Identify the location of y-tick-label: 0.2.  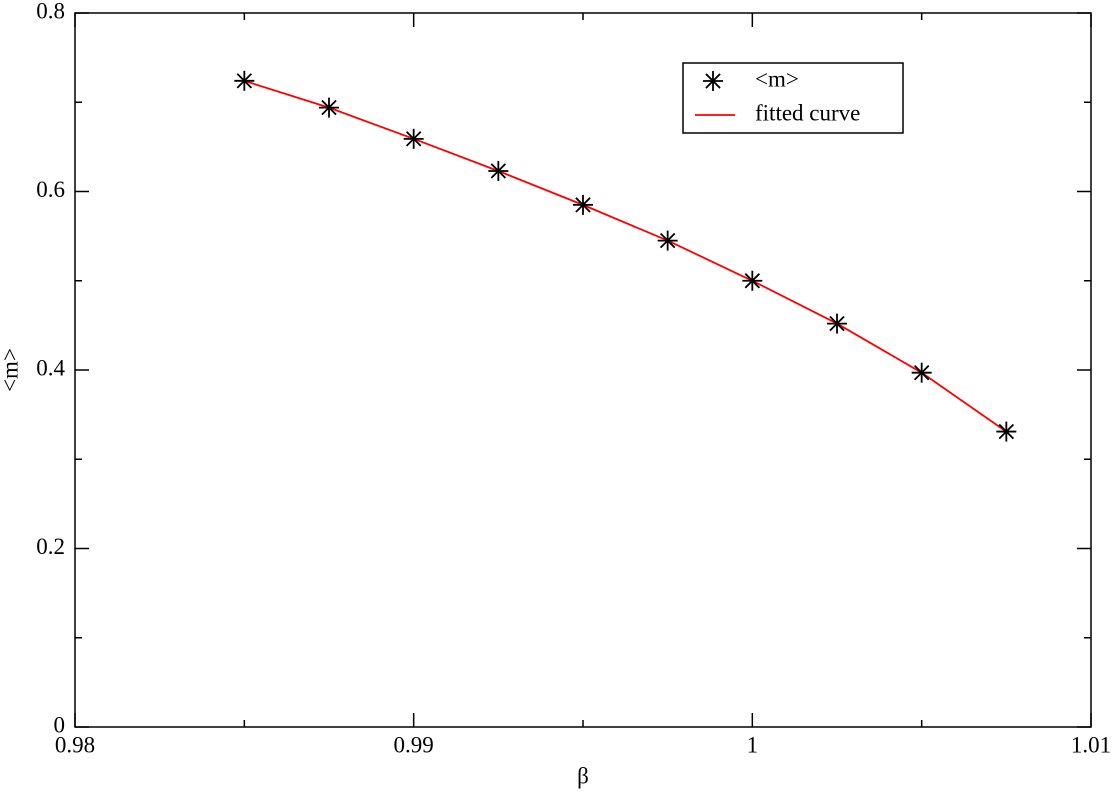
(50, 546).